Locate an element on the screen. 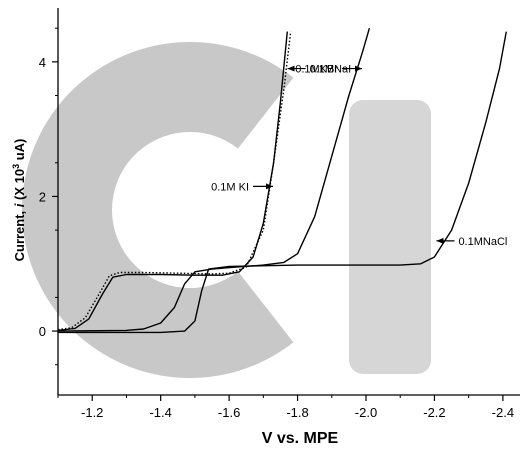 The image size is (523, 450). x-tick-label: -2.4 is located at coordinates (503, 412).